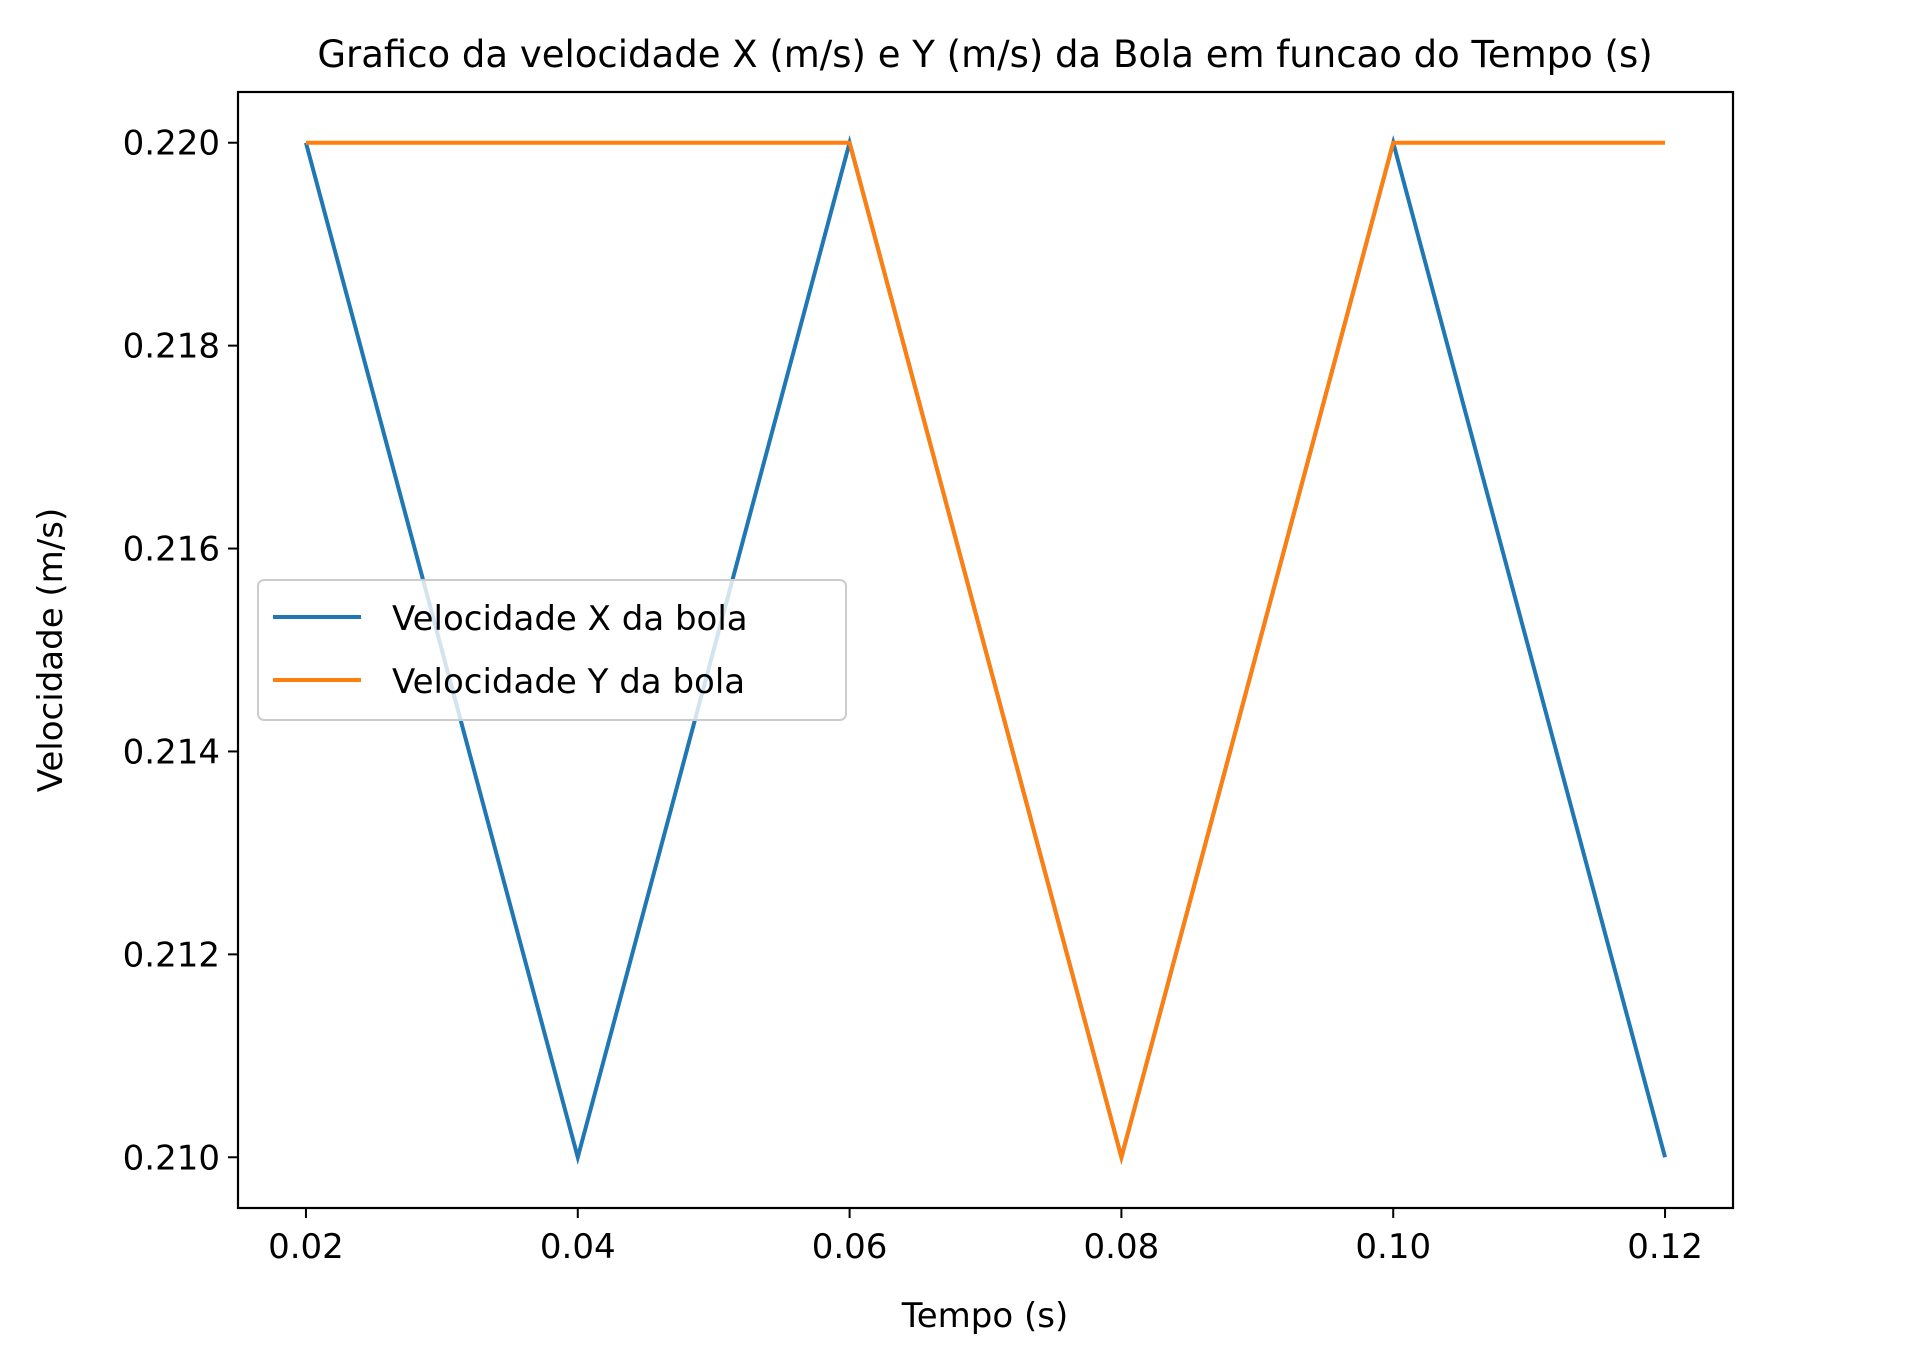 The image size is (1913, 1365). Describe the element at coordinates (568, 682) in the screenshot. I see `legend-label-velocidade-y: Velocidade Y da bola` at that location.